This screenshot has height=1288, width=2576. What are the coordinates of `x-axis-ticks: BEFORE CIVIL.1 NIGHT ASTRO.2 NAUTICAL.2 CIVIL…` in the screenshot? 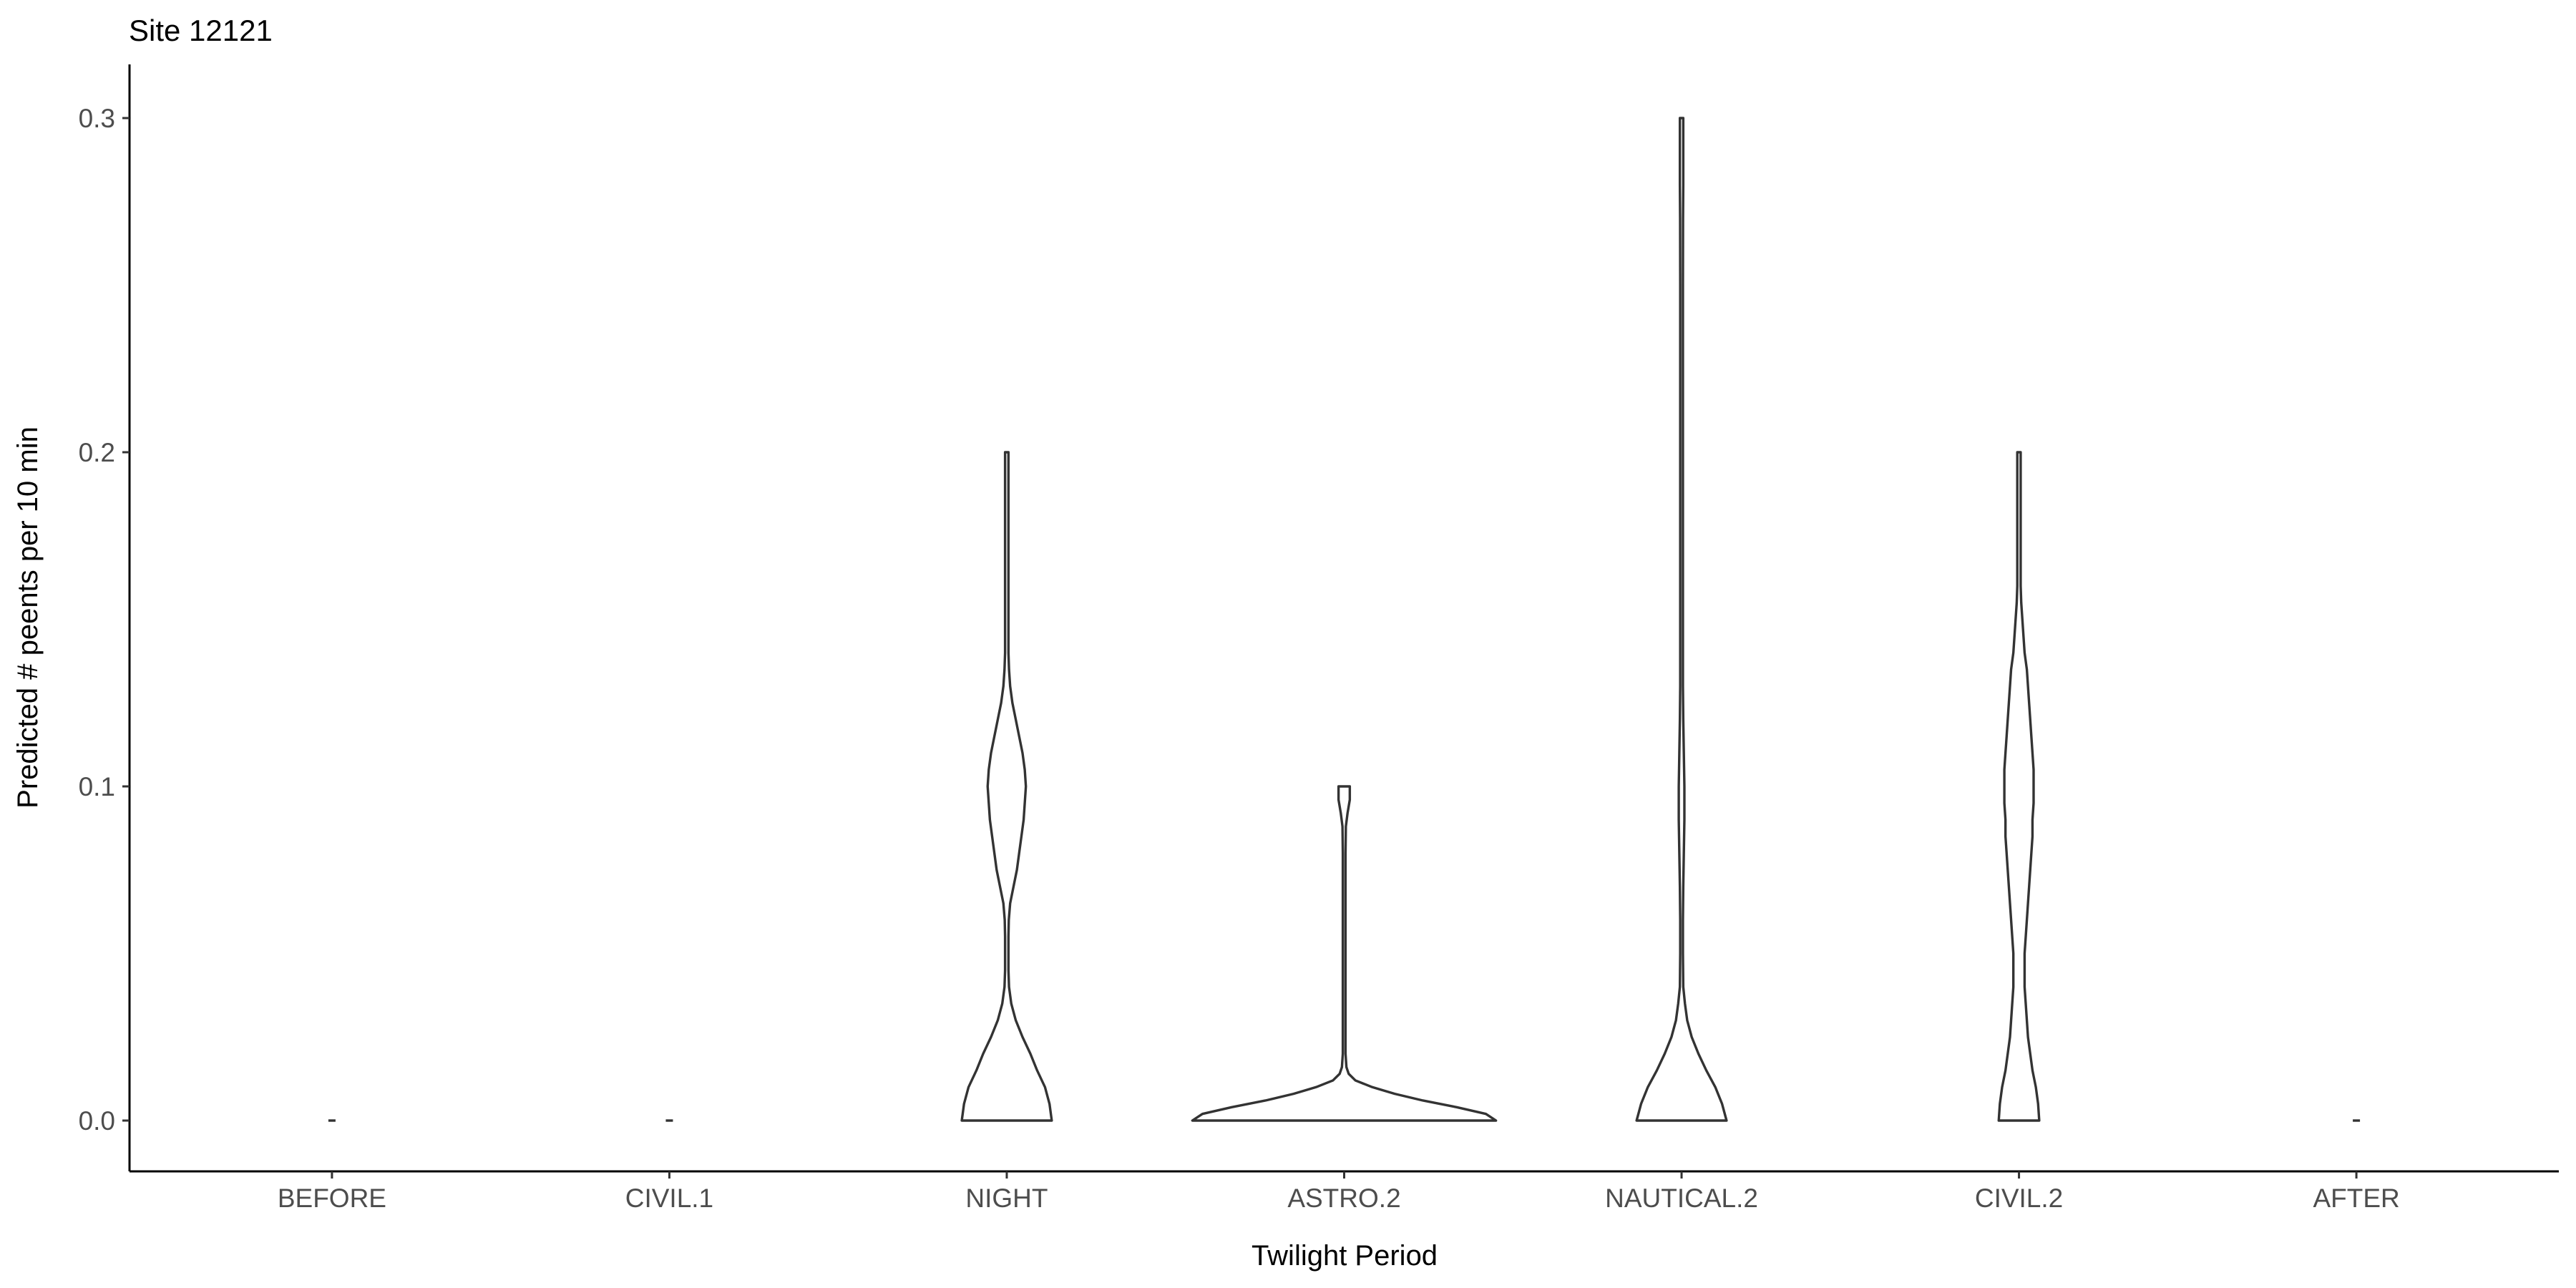 It's located at (1339, 1192).